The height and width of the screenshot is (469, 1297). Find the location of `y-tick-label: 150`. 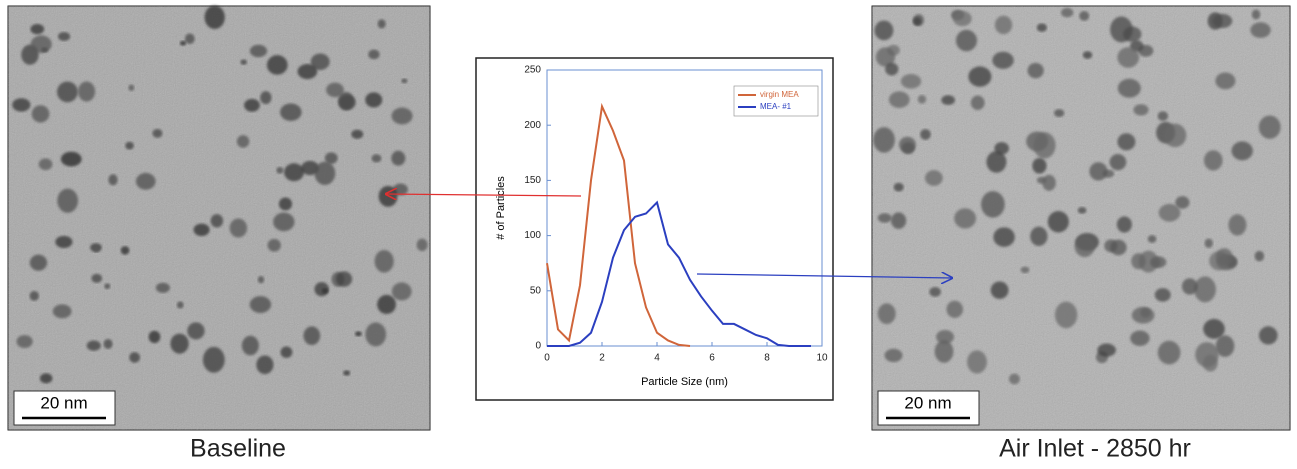

y-tick-label: 150 is located at coordinates (532, 180).